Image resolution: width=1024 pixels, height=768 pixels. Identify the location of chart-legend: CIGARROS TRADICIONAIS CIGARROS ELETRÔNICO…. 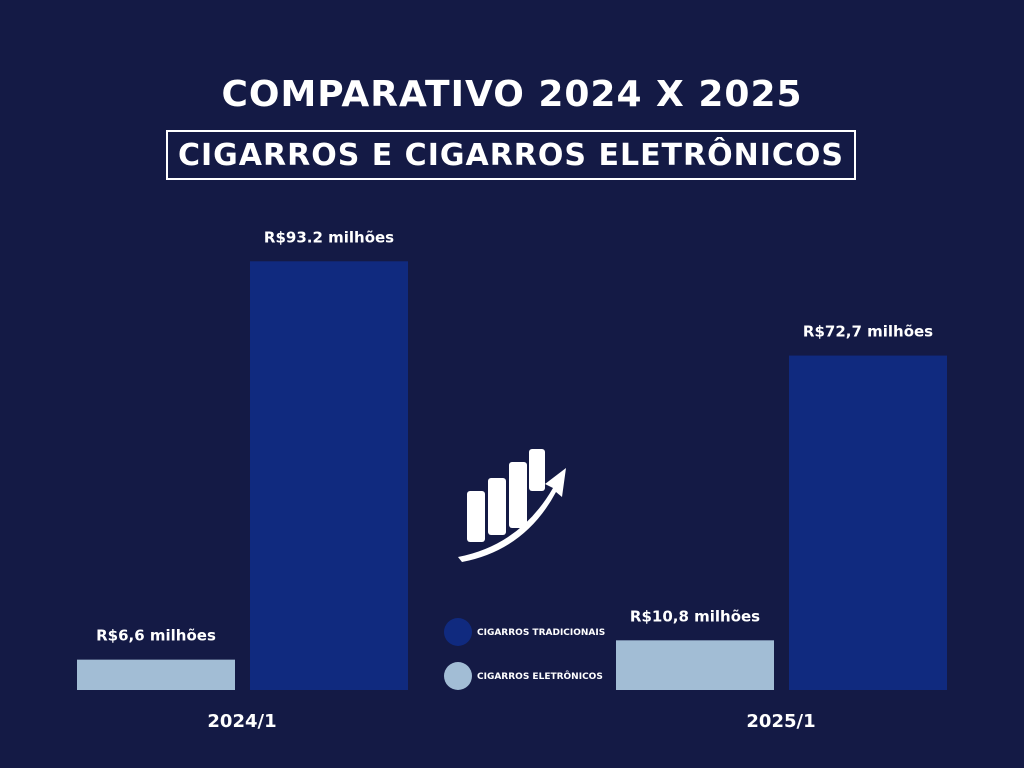
(524, 654).